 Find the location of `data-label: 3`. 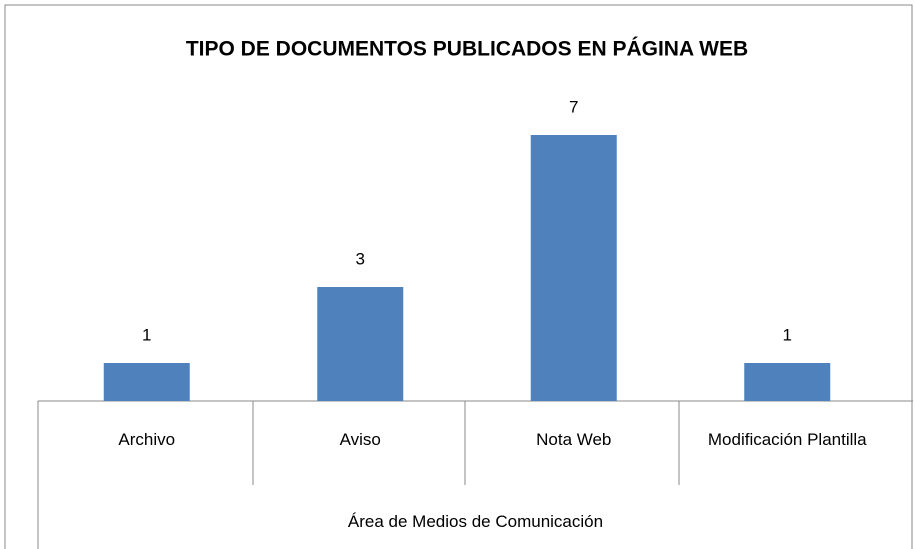

data-label: 3 is located at coordinates (360, 258).